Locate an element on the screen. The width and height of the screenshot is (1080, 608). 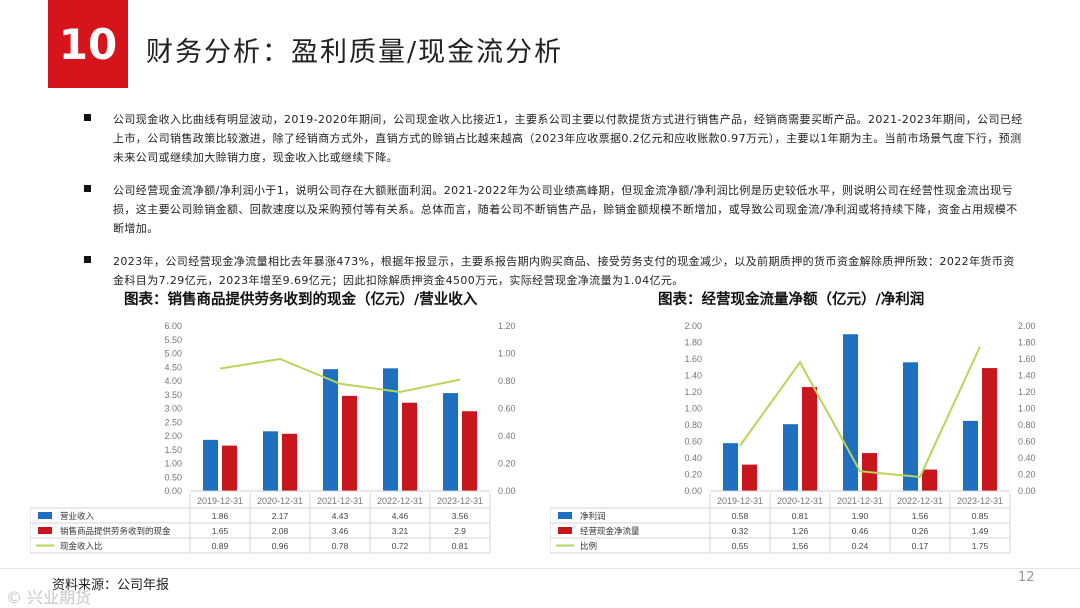
data-label: 3.21 is located at coordinates (400, 531).